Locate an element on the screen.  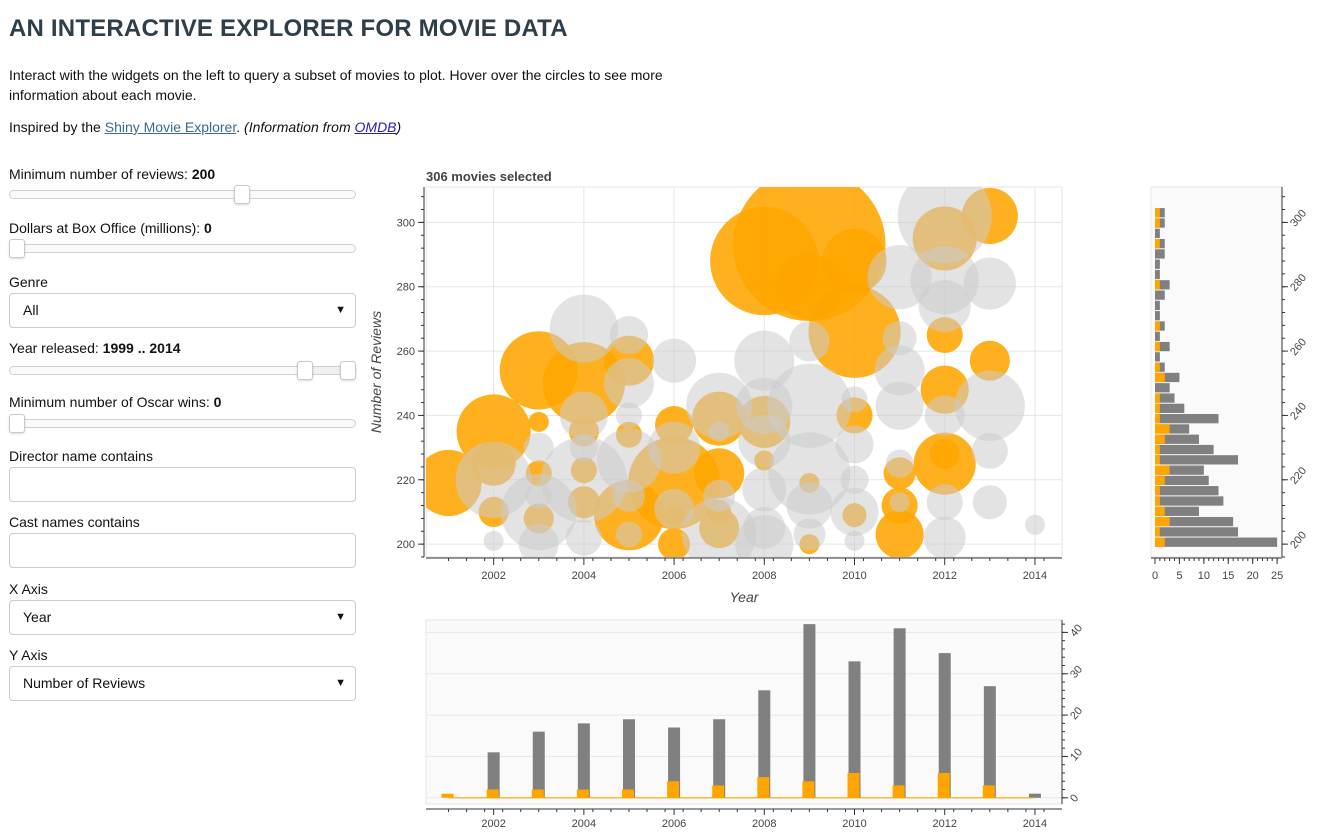
x-axis-label: Year is located at coordinates (745, 597).